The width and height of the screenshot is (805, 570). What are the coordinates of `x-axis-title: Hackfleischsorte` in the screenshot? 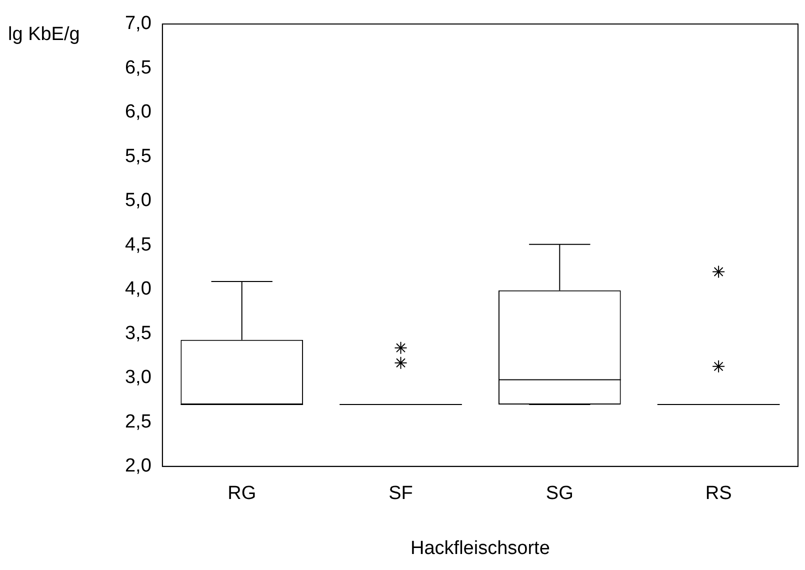 It's located at (480, 548).